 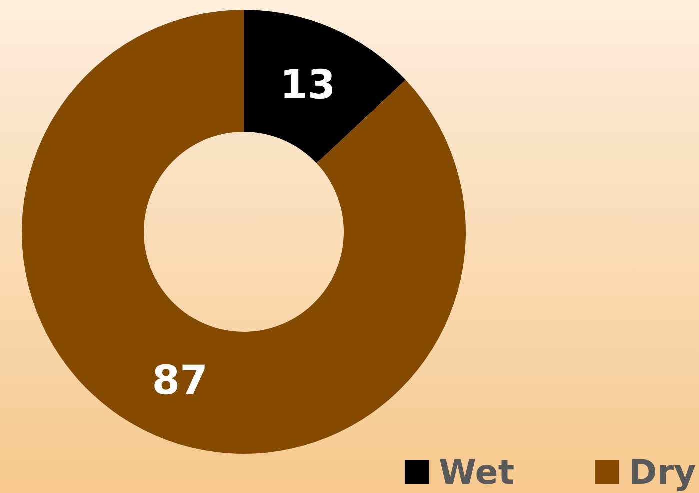 I want to click on donut-slice, so click(x=325, y=87).